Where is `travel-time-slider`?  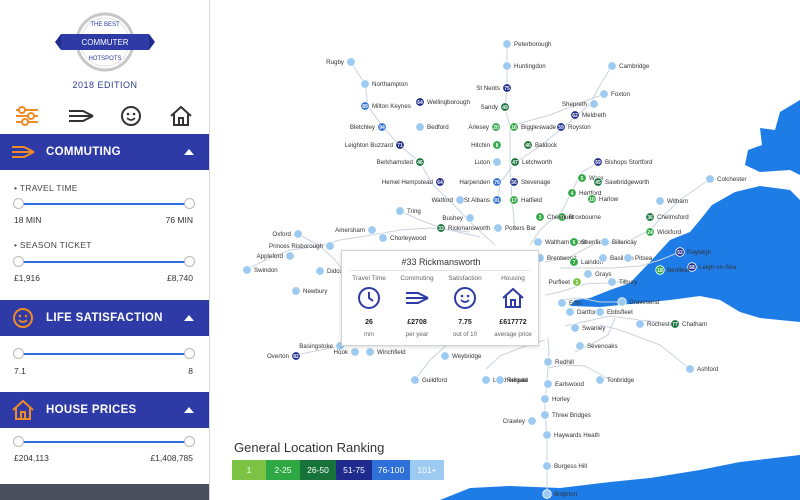 travel-time-slider is located at coordinates (104, 204).